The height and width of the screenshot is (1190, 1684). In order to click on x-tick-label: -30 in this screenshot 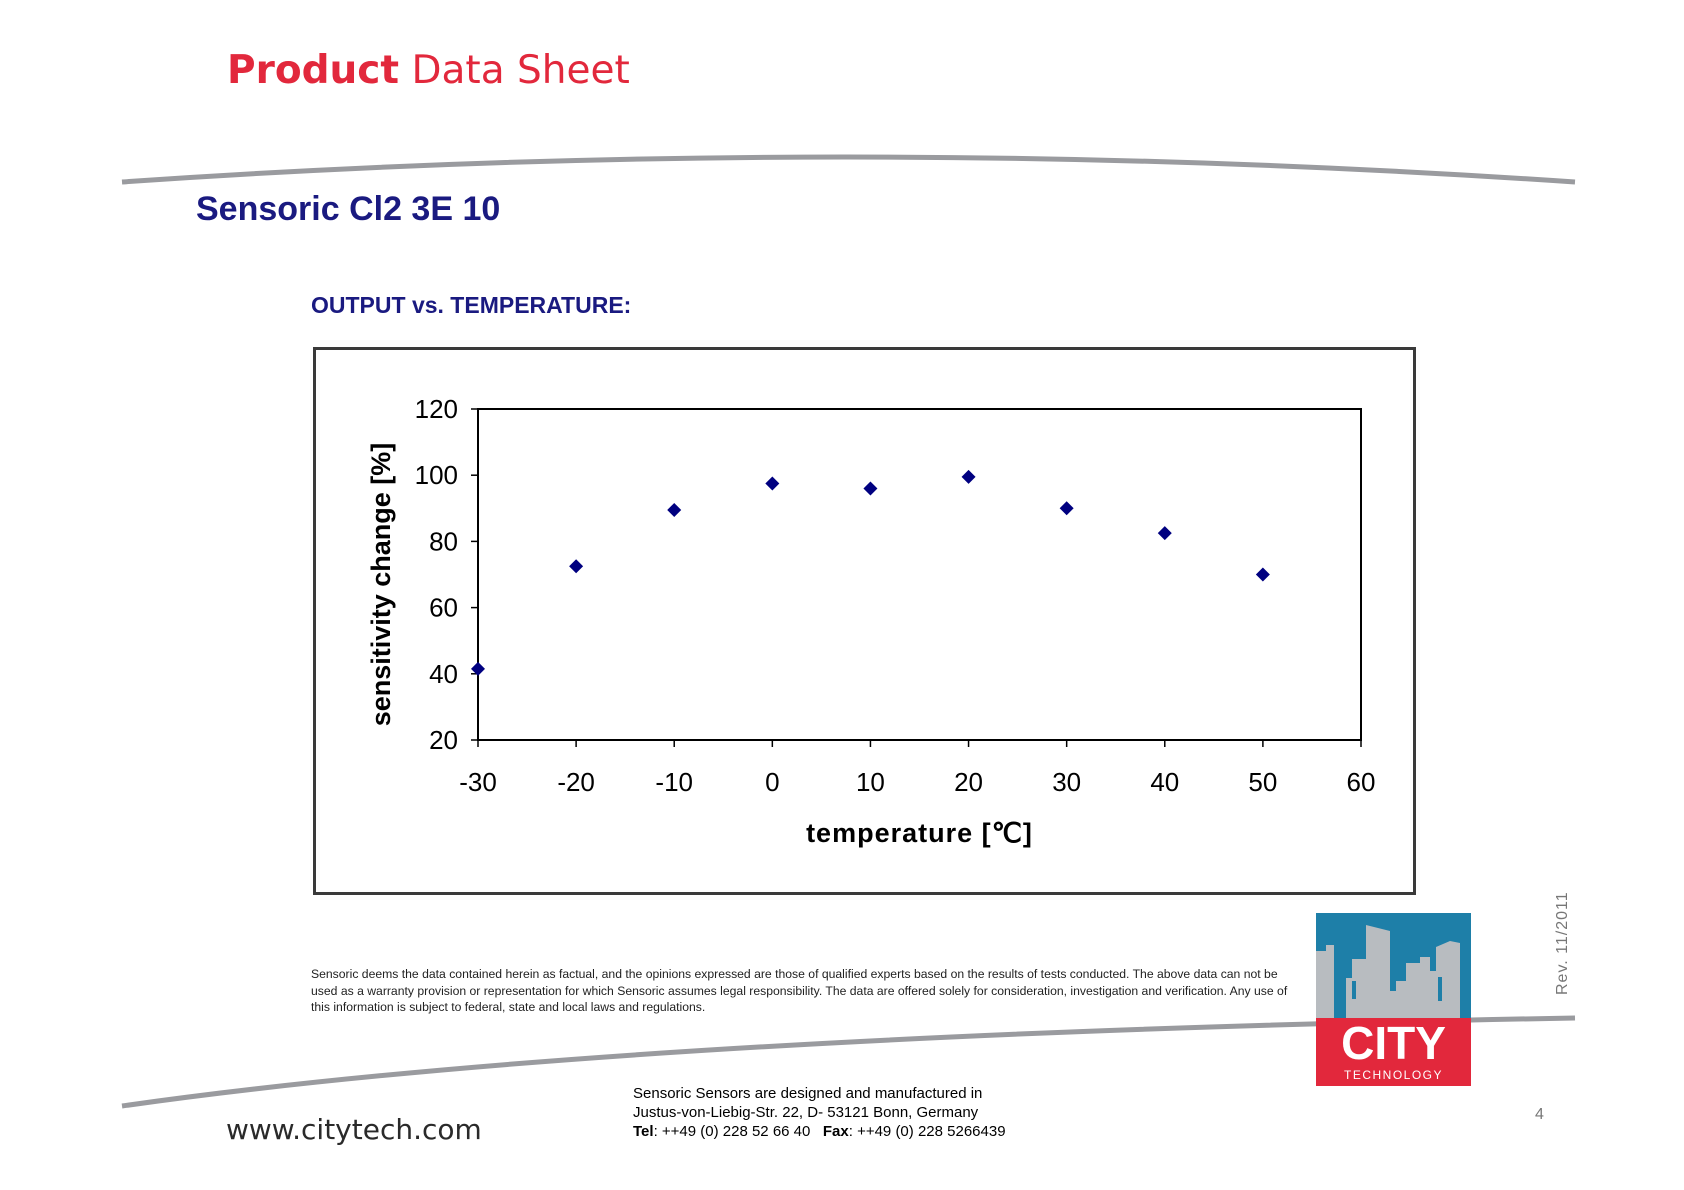, I will do `click(478, 782)`.